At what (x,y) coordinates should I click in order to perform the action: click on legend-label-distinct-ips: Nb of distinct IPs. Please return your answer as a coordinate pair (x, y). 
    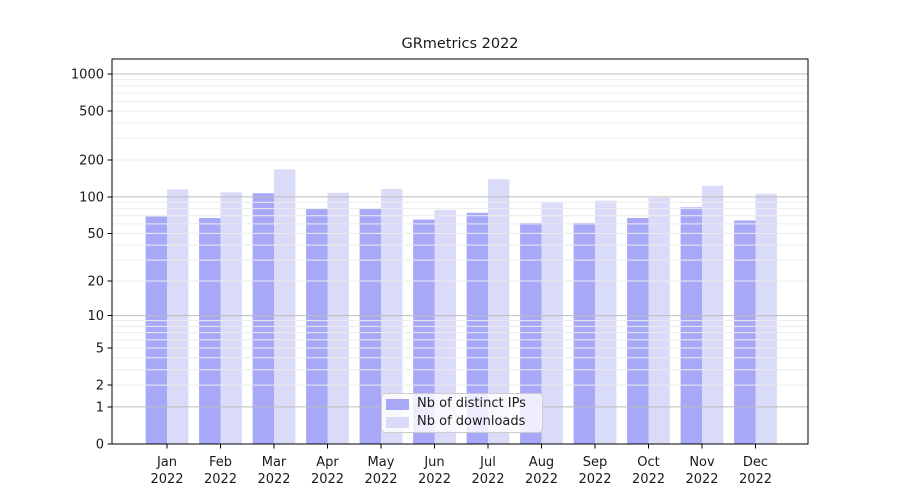
    Looking at the image, I should click on (471, 403).